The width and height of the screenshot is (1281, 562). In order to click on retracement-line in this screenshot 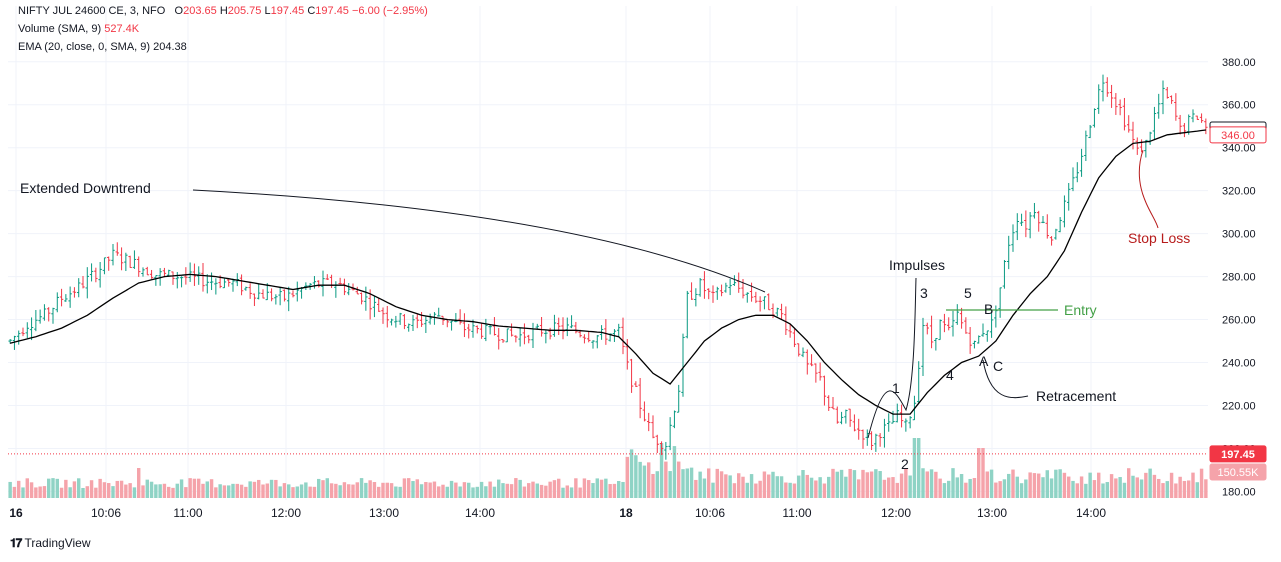, I will do `click(1005, 379)`.